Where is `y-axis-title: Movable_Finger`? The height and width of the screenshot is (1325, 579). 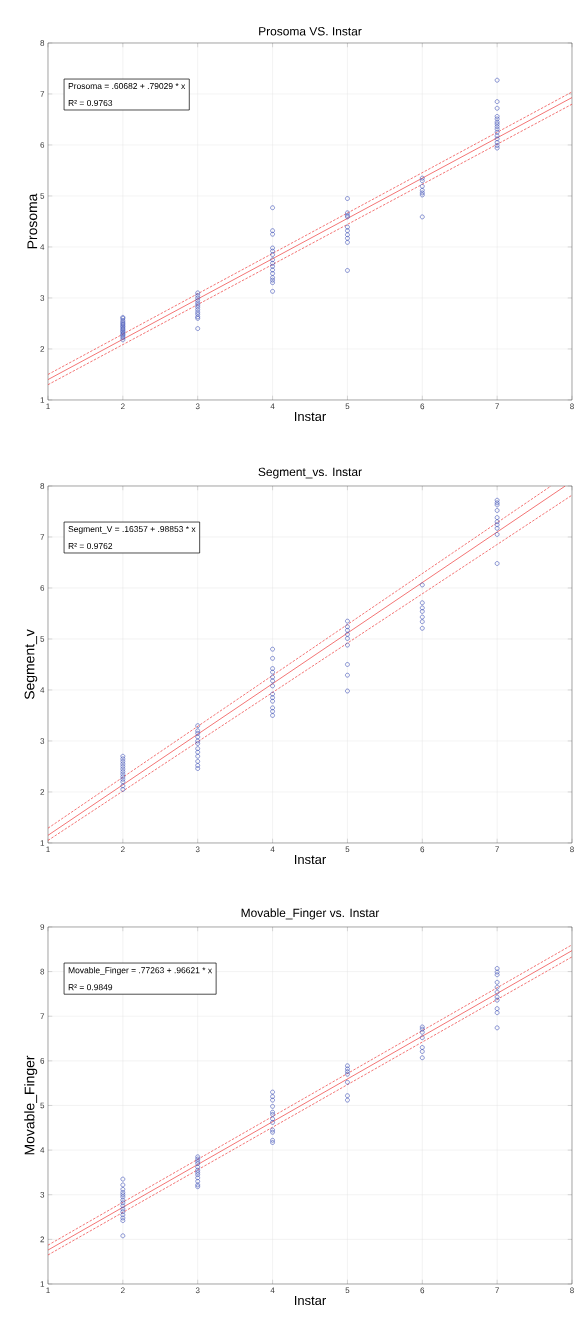 y-axis-title: Movable_Finger is located at coordinates (31, 1105).